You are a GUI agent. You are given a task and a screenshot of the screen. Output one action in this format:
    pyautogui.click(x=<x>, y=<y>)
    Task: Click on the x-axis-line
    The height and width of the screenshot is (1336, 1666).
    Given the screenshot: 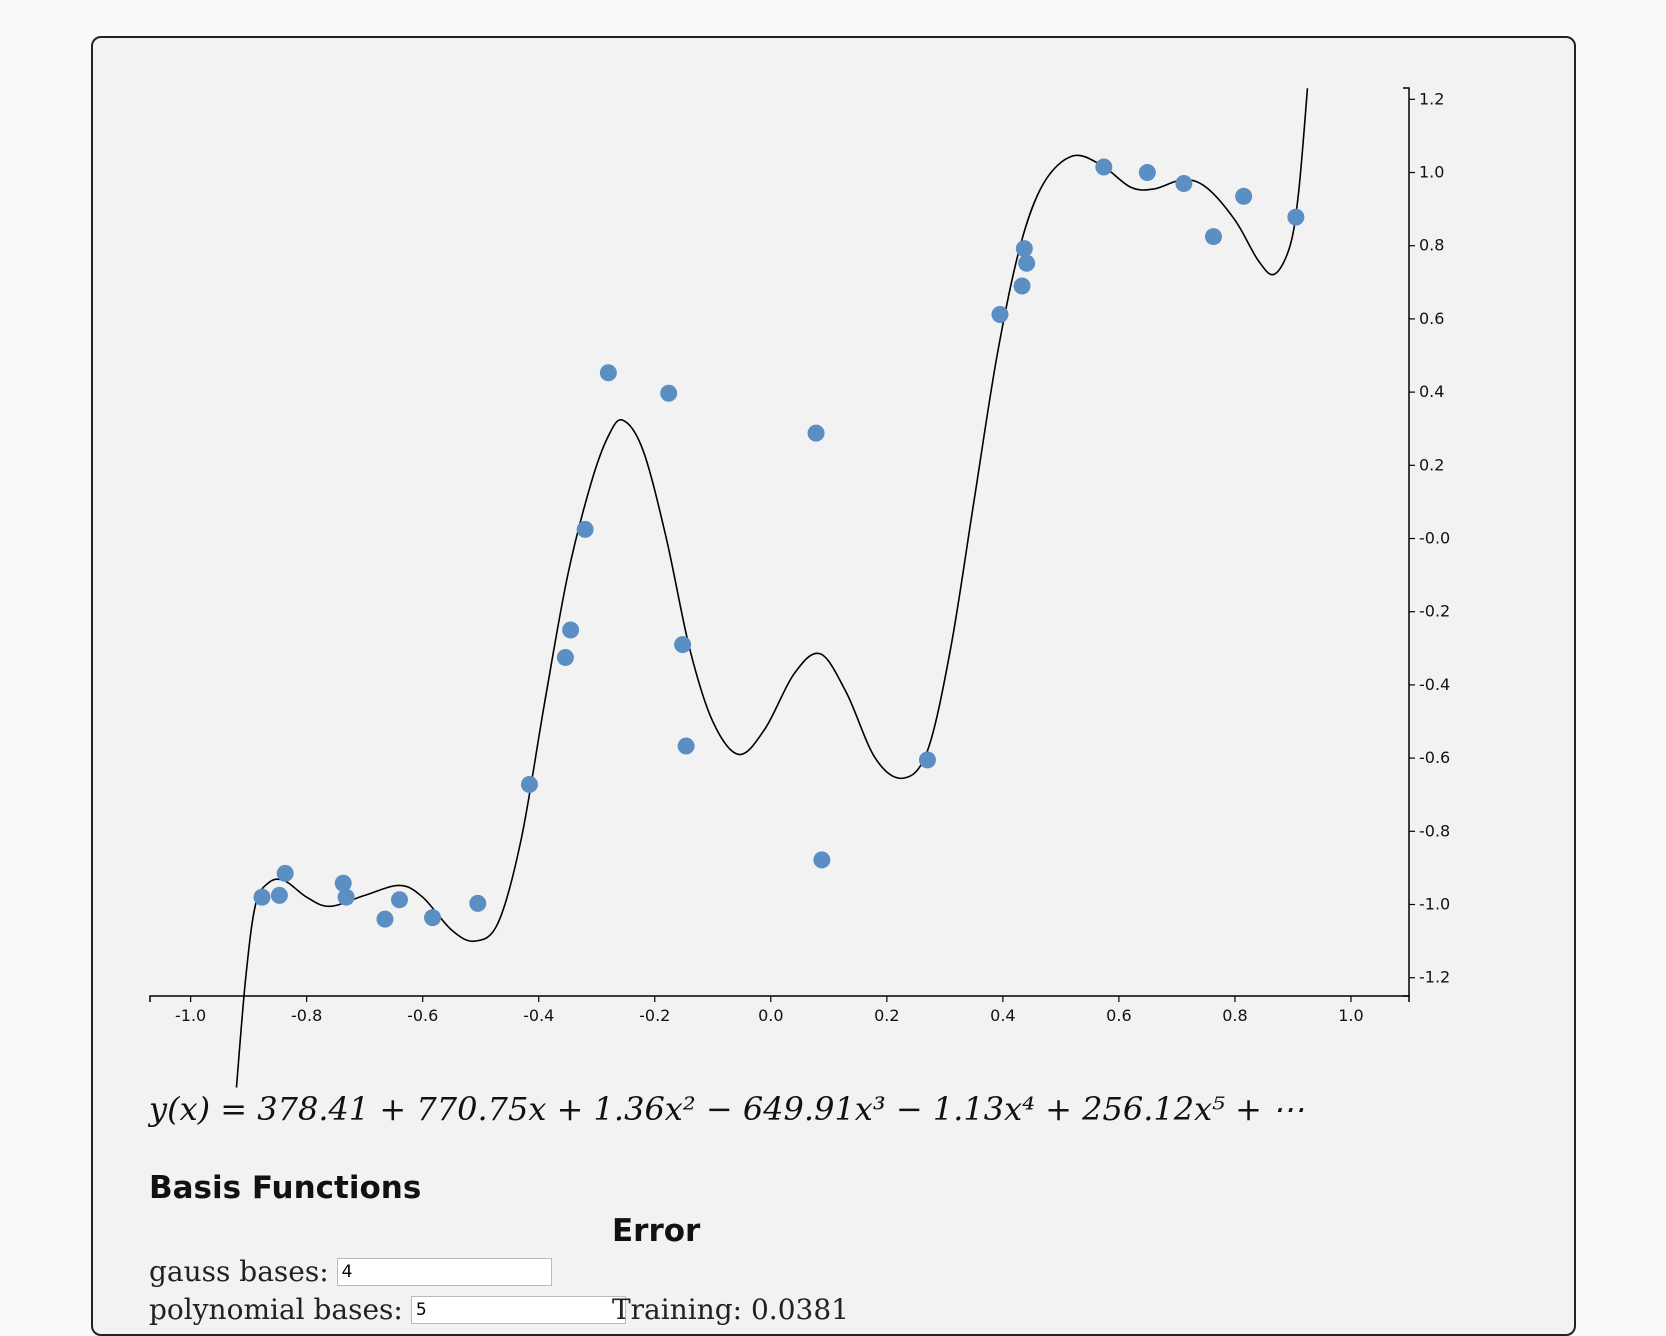 What is the action you would take?
    pyautogui.click(x=779, y=998)
    